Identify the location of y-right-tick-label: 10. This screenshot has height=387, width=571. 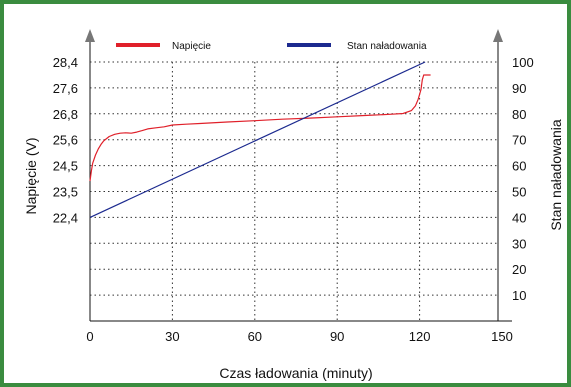
(519, 295).